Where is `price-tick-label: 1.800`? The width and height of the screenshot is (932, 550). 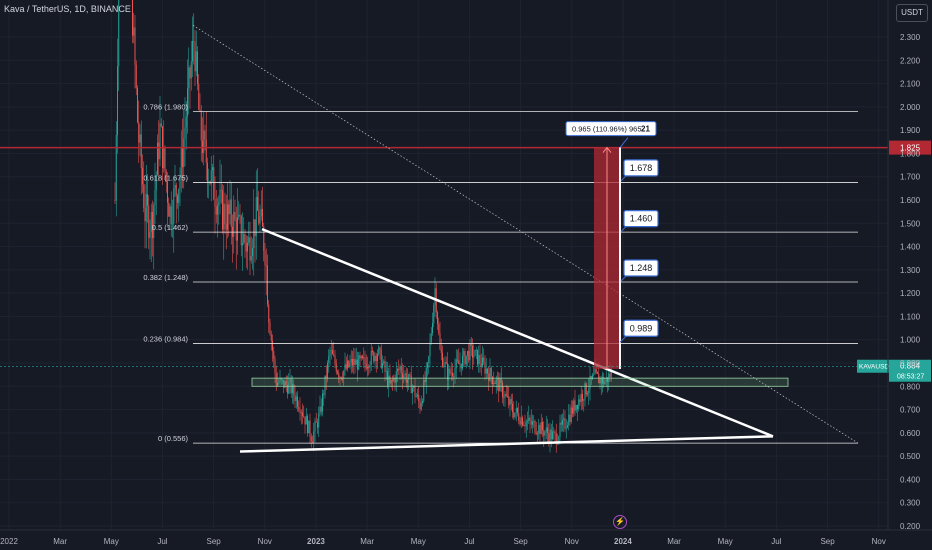
price-tick-label: 1.800 is located at coordinates (910, 153).